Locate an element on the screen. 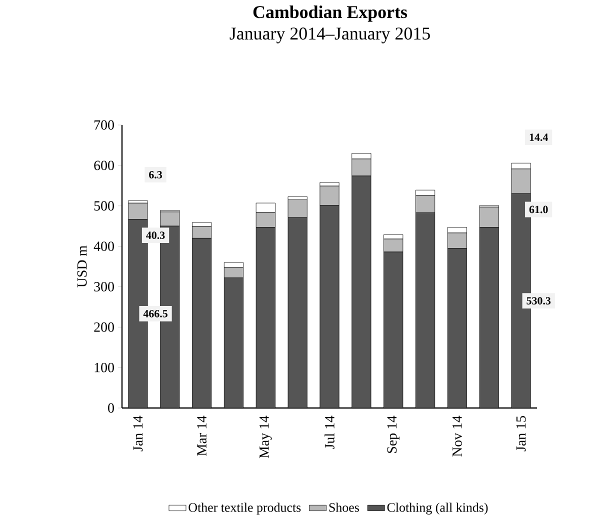 The height and width of the screenshot is (529, 609). legend-label: Other textile products is located at coordinates (244, 508).